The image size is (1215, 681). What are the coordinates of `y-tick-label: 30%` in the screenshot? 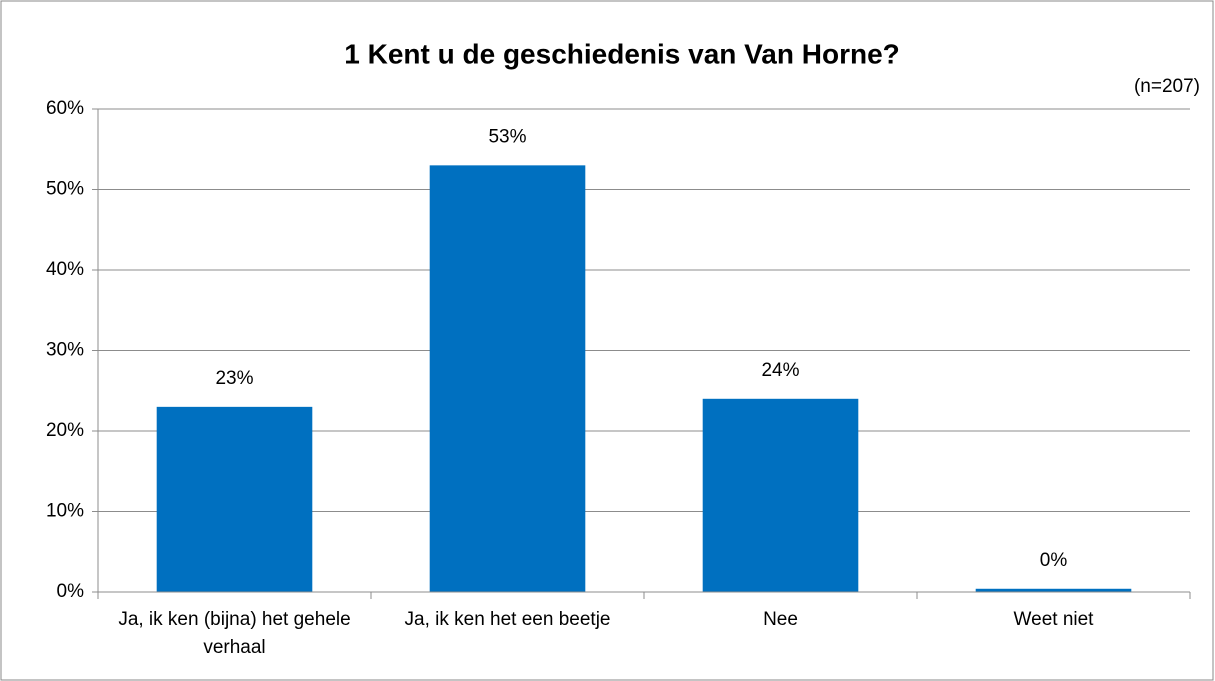 It's located at (65, 350).